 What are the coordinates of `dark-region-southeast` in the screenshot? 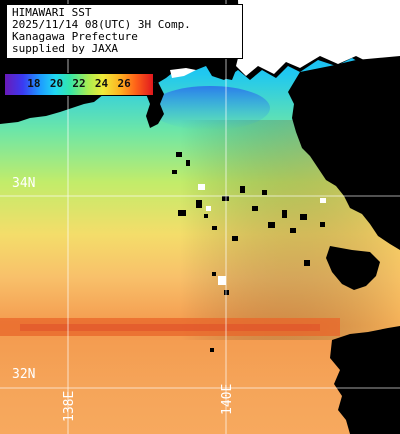 It's located at (365, 380).